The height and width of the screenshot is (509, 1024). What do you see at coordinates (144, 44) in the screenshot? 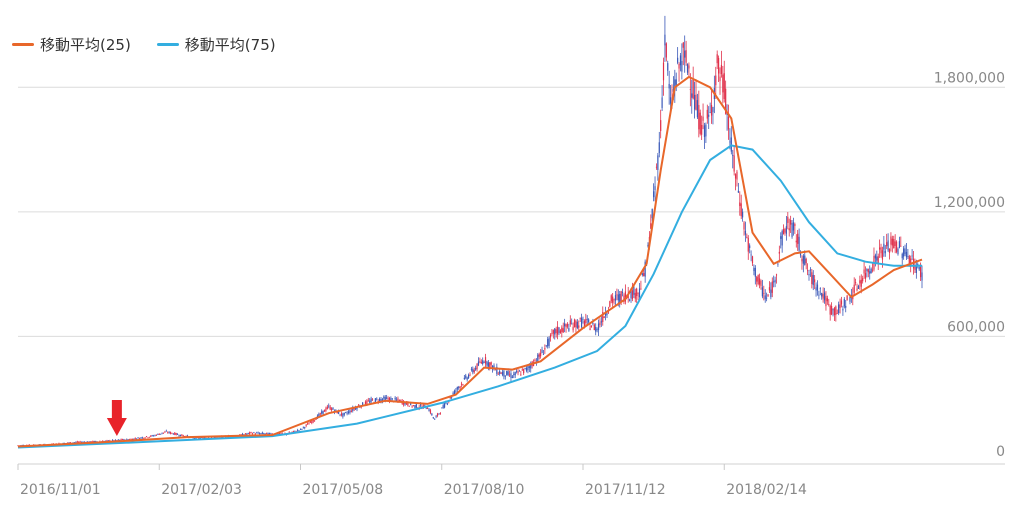
I see `legend: 移動平均(25) 移動平均(75)` at bounding box center [144, 44].